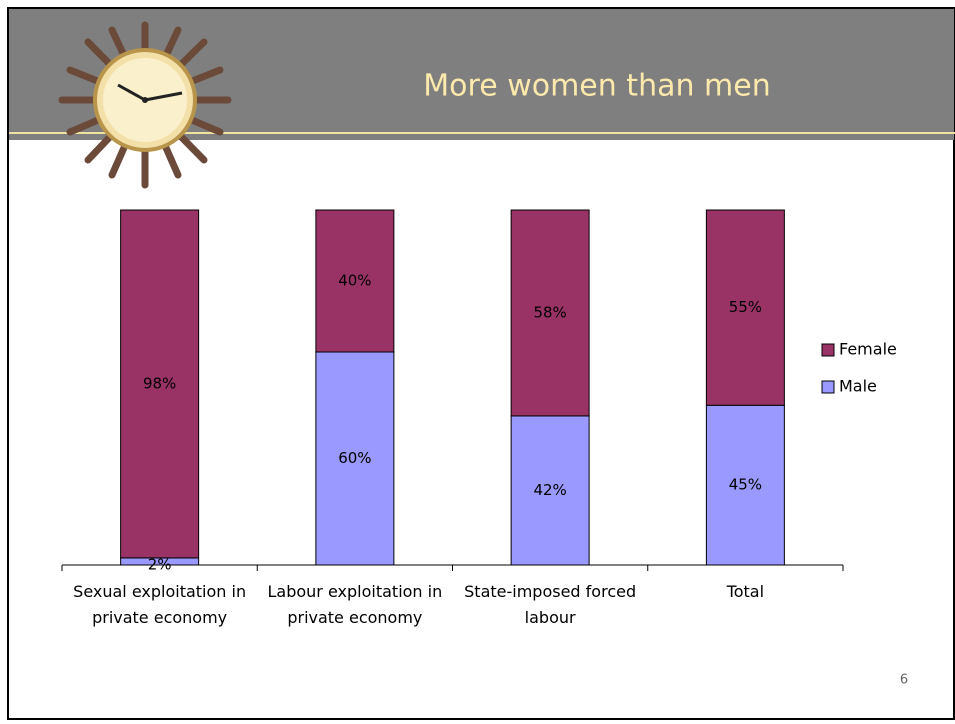  What do you see at coordinates (145, 105) in the screenshot?
I see `clock-icon` at bounding box center [145, 105].